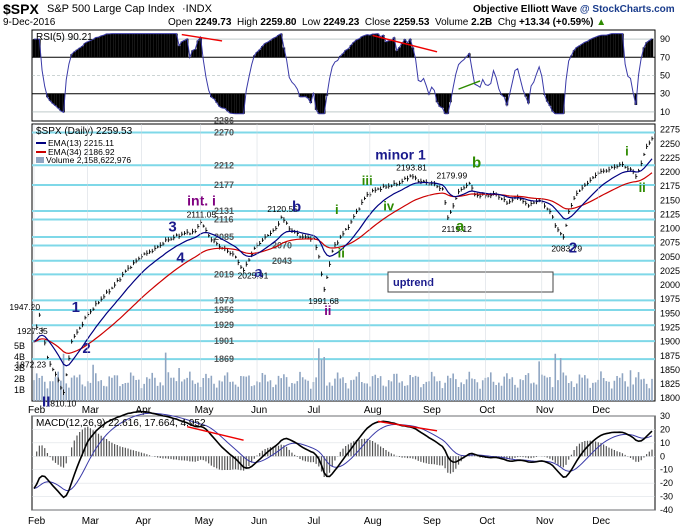  I want to click on month-tick-label-bottom: Apr, so click(143, 521).